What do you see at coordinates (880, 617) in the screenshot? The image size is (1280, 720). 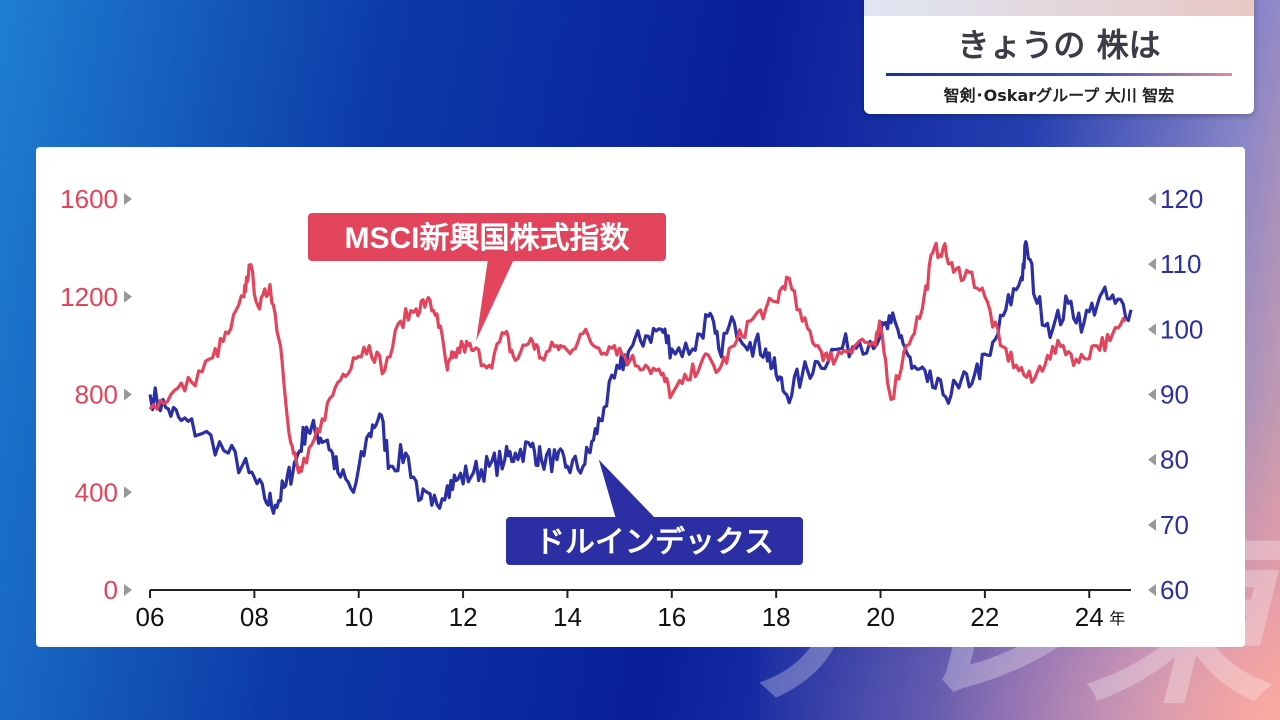 I see `x-tick-label: 20` at bounding box center [880, 617].